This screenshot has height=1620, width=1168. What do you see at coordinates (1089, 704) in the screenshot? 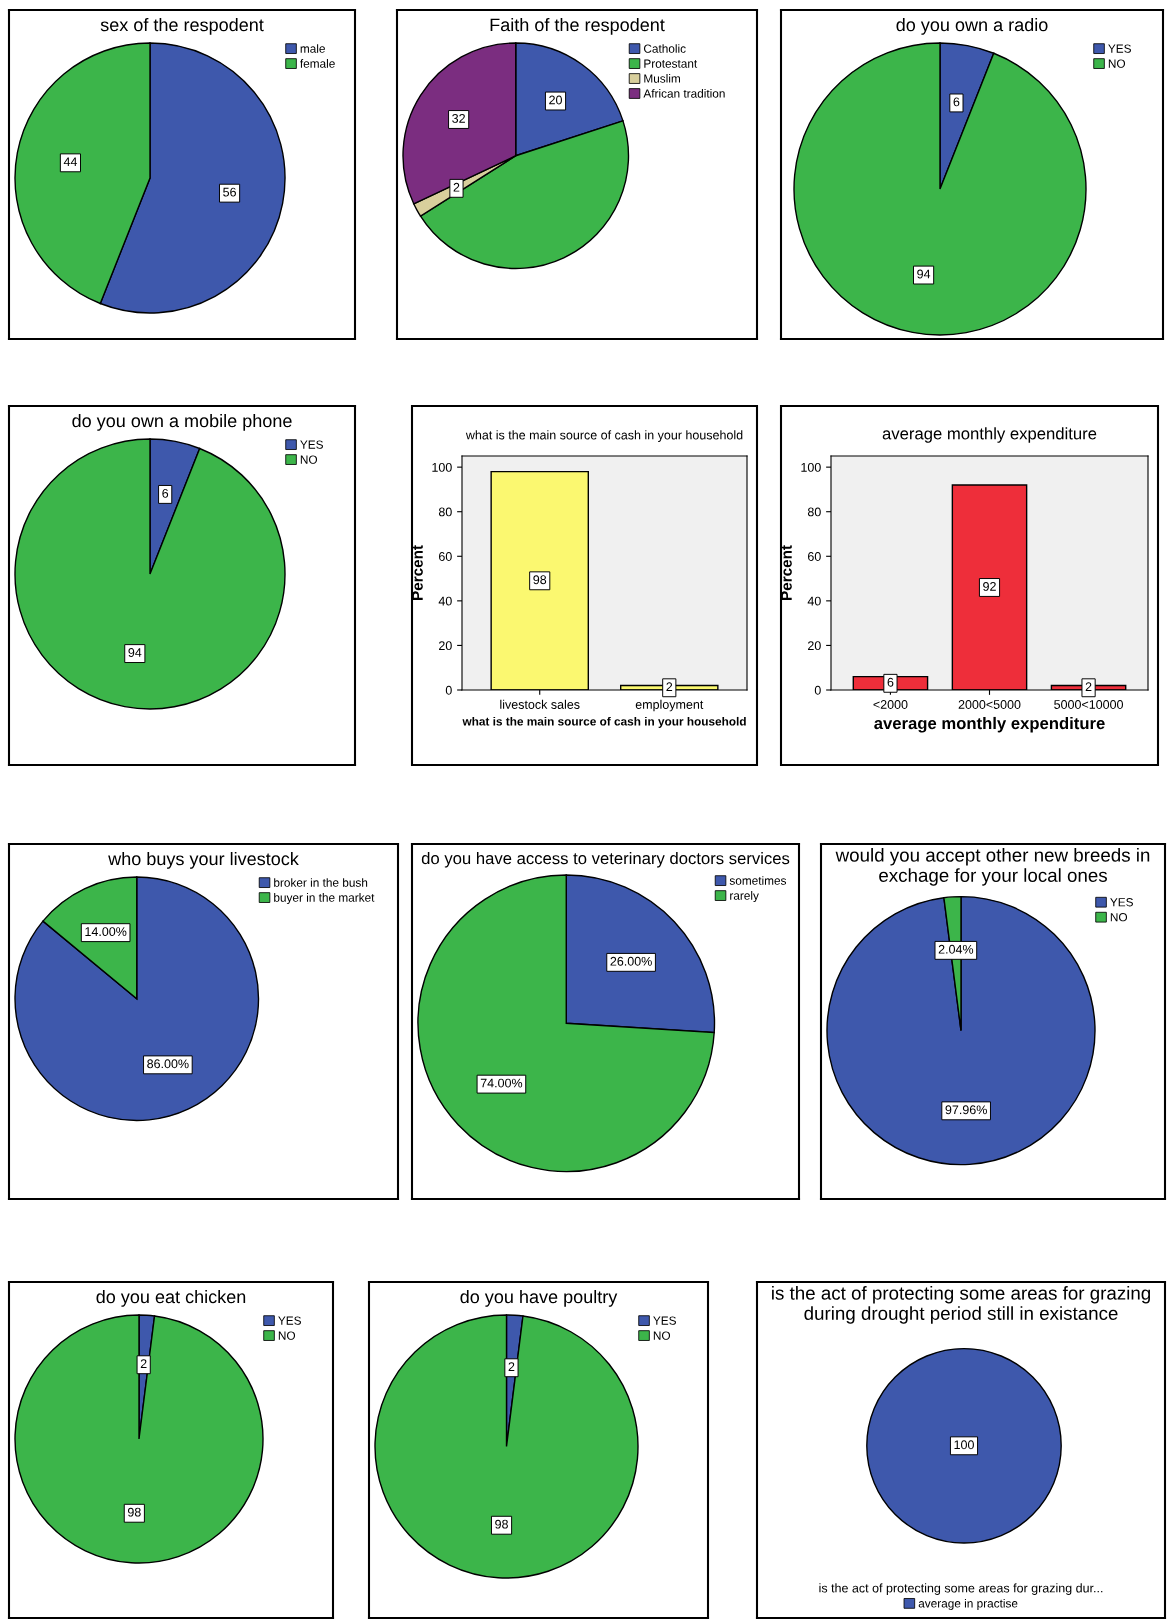
I see `x-tick-label: 5000<10000` at bounding box center [1089, 704].